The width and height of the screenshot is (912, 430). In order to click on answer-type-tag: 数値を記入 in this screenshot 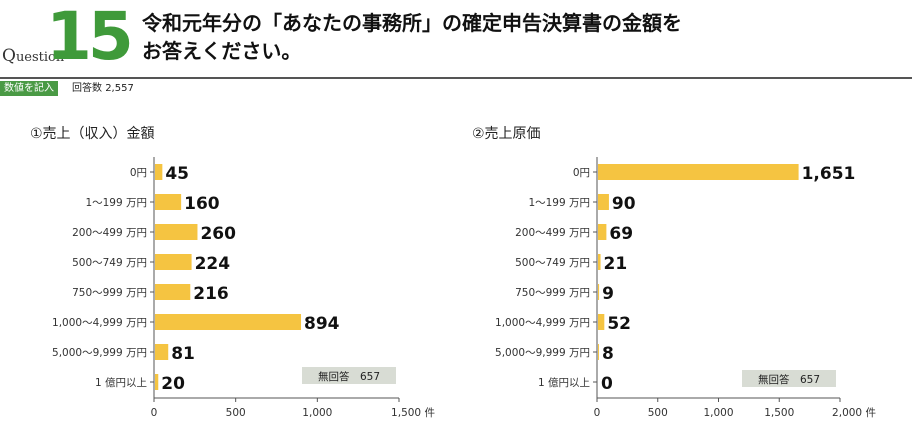, I will do `click(29, 88)`.